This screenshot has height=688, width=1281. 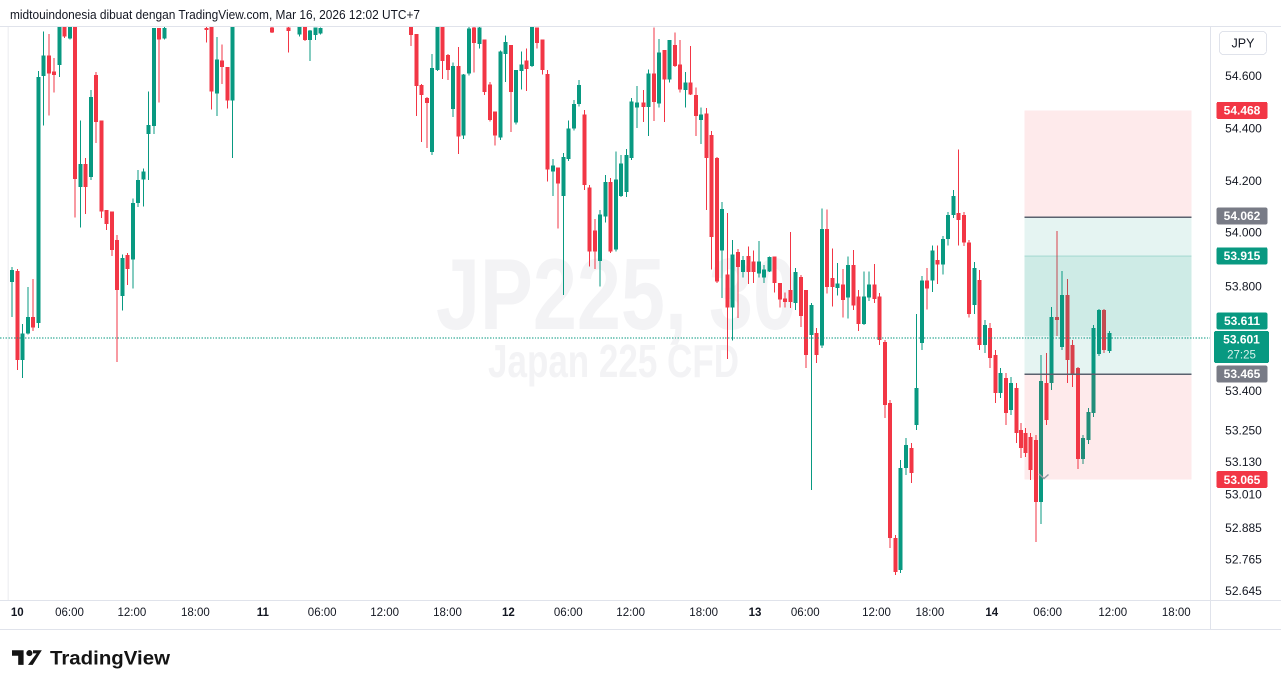 I want to click on svg-text: 54.468, so click(x=1242, y=111).